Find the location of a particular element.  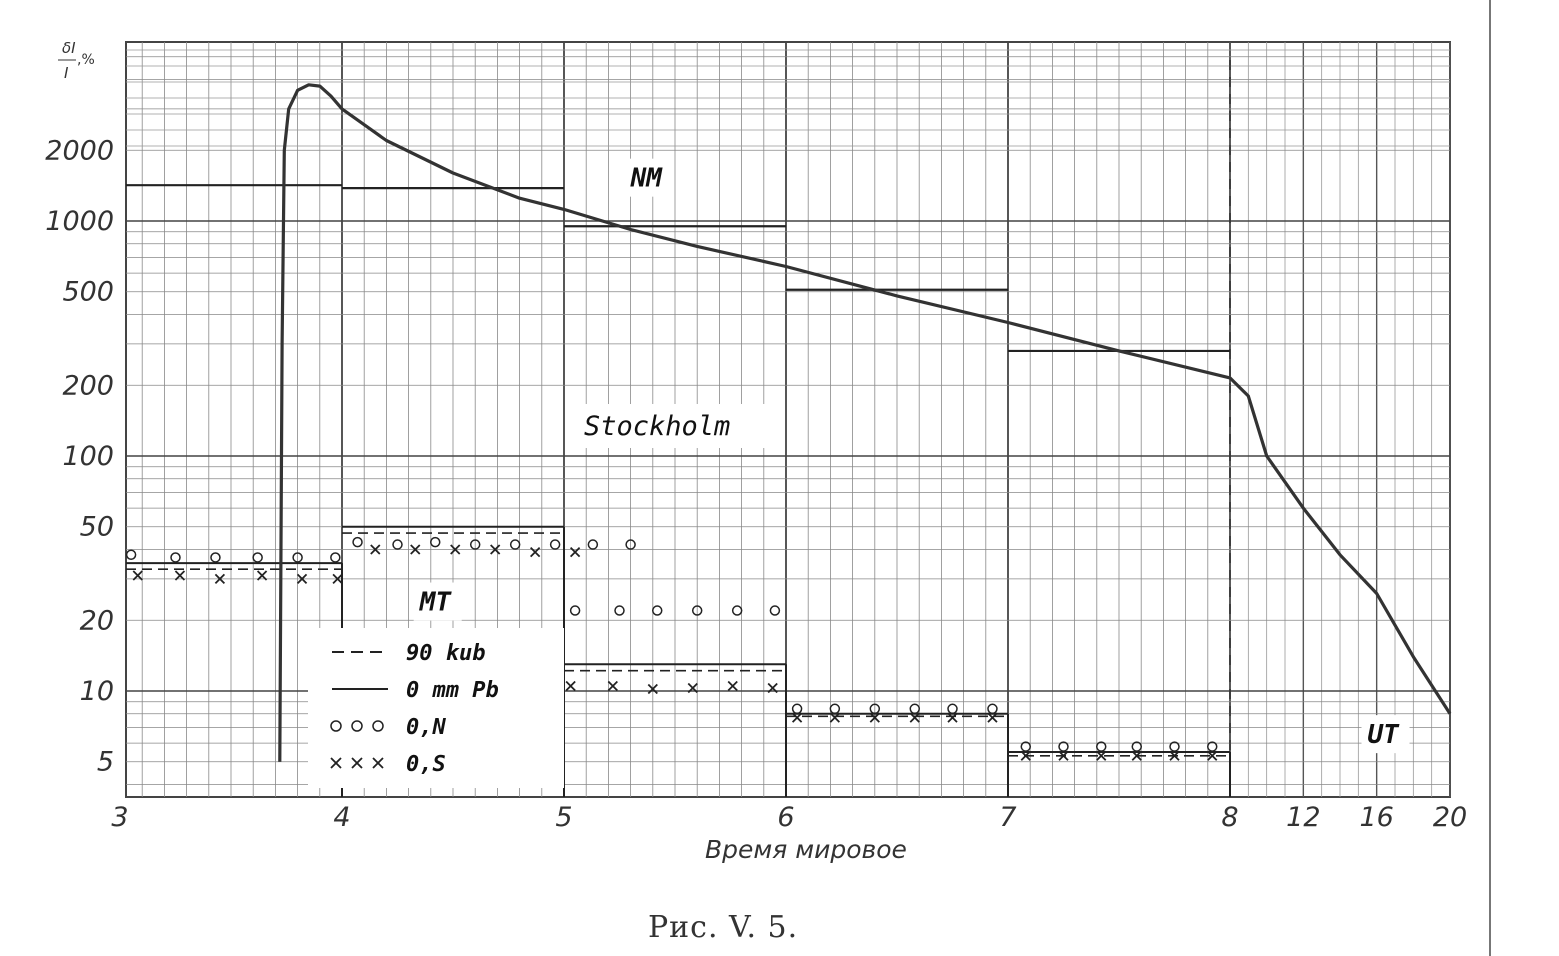

figure-caption: Рис. V. 5. is located at coordinates (723, 927).